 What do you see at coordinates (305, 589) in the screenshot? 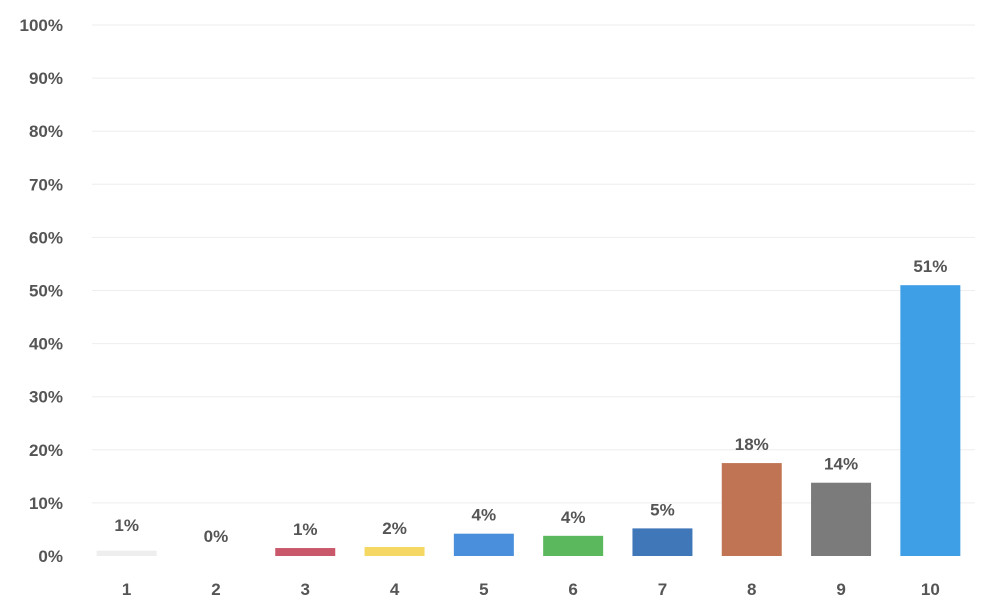
I see `x-tick-label: 3` at bounding box center [305, 589].